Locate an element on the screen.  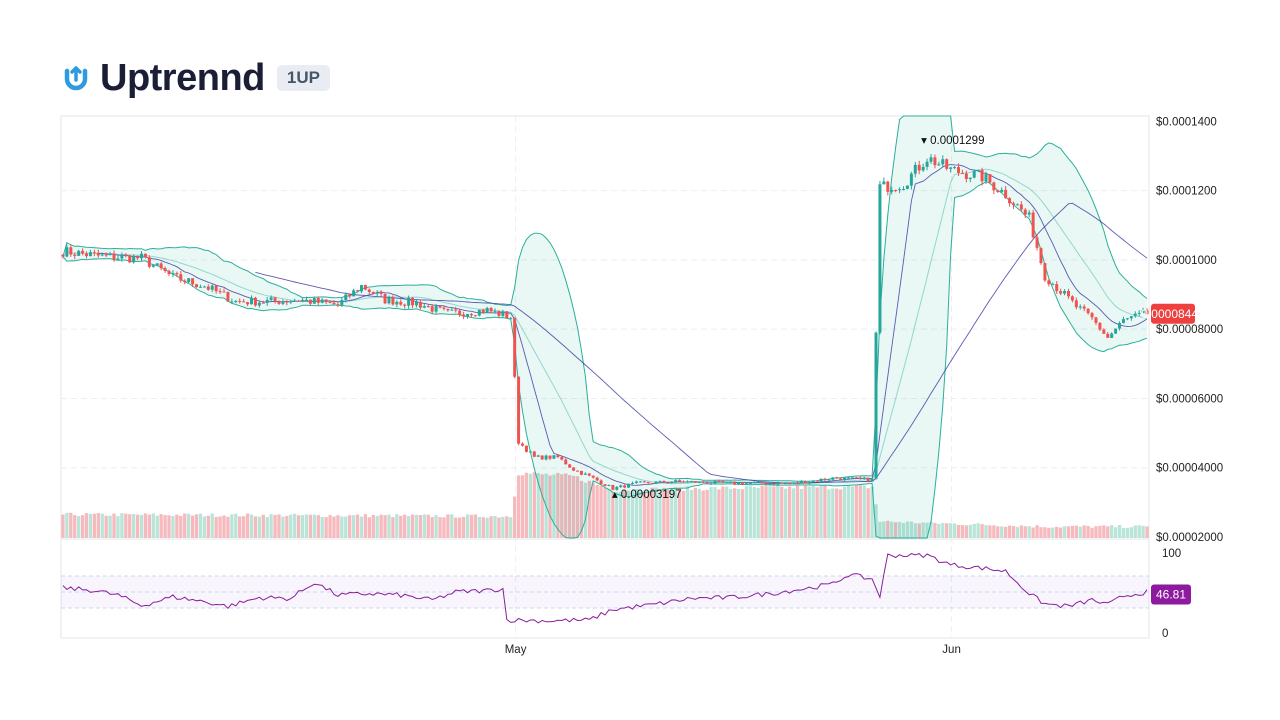
rsi-value-badge is located at coordinates (1171, 594).